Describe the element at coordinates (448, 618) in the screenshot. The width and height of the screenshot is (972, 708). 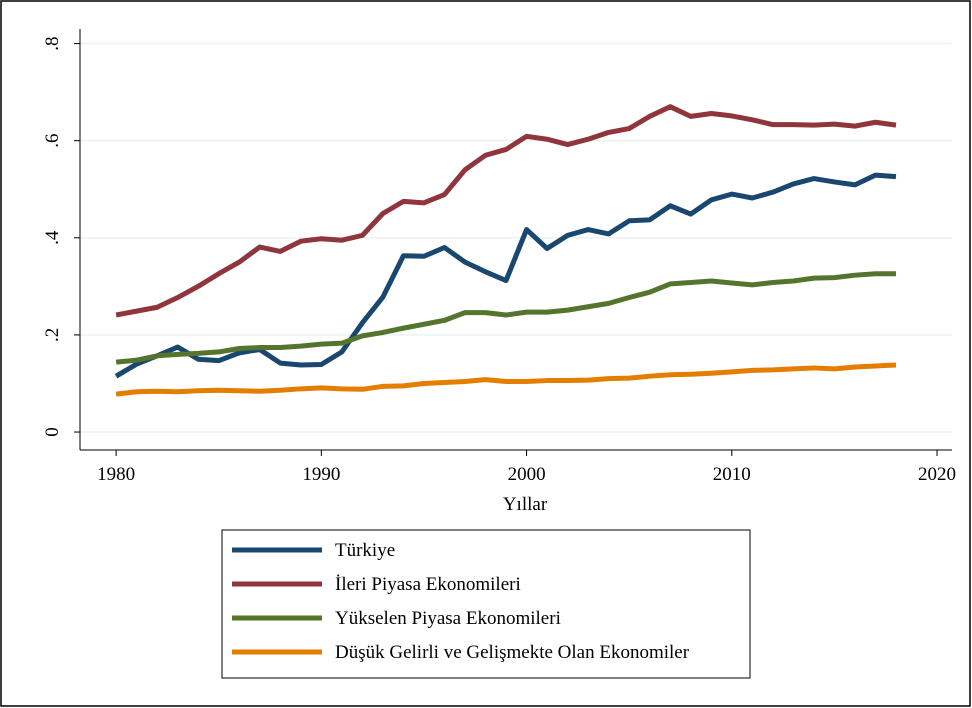
I see `legend-label: Yükselen Piyasa Ekonomileri` at that location.